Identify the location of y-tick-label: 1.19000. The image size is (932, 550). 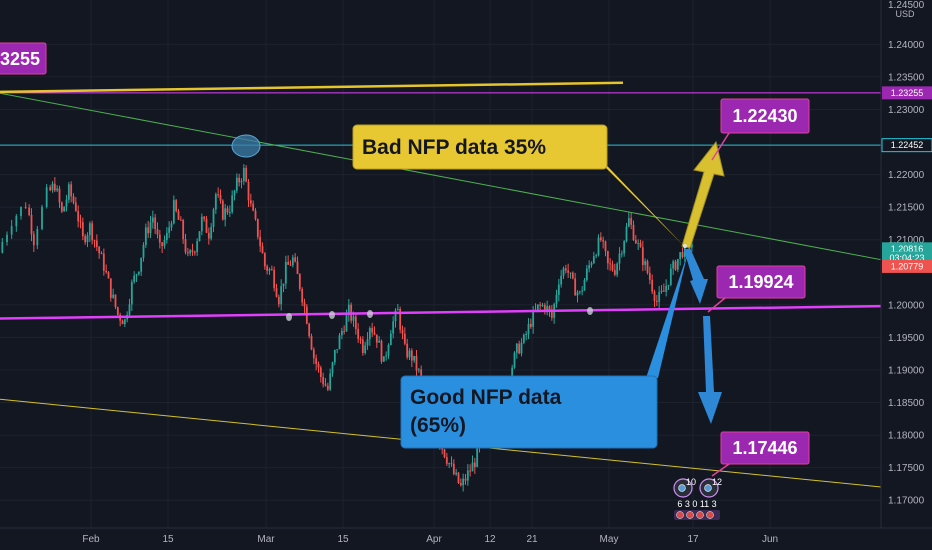
(906, 370).